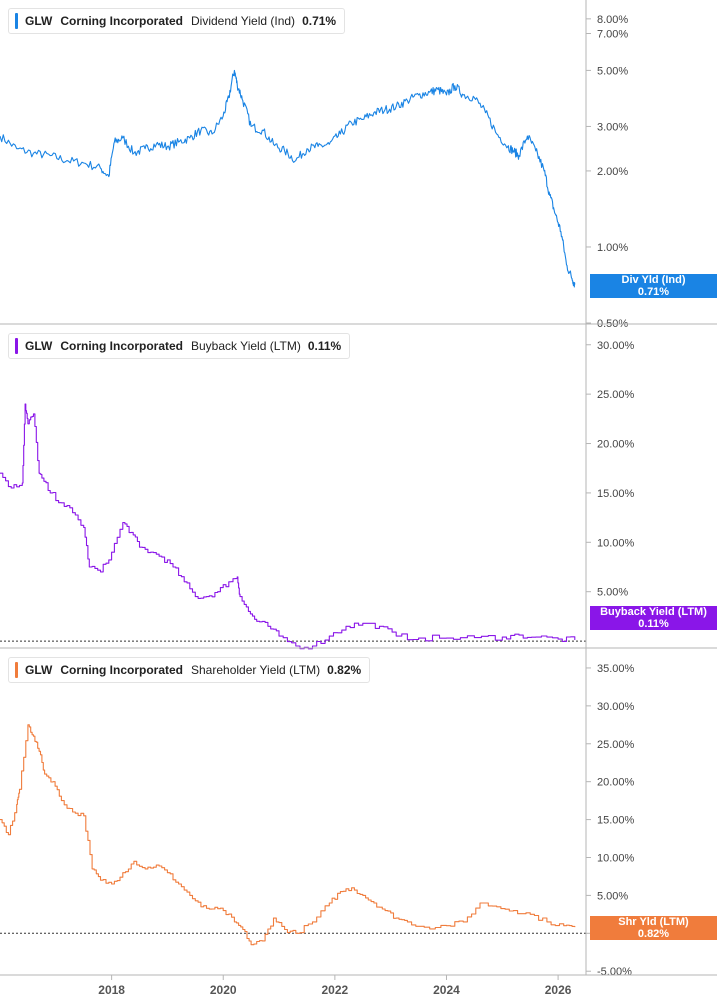 Image resolution: width=717 pixels, height=1005 pixels. What do you see at coordinates (612, 172) in the screenshot?
I see `y-tick-label: 2.00%` at bounding box center [612, 172].